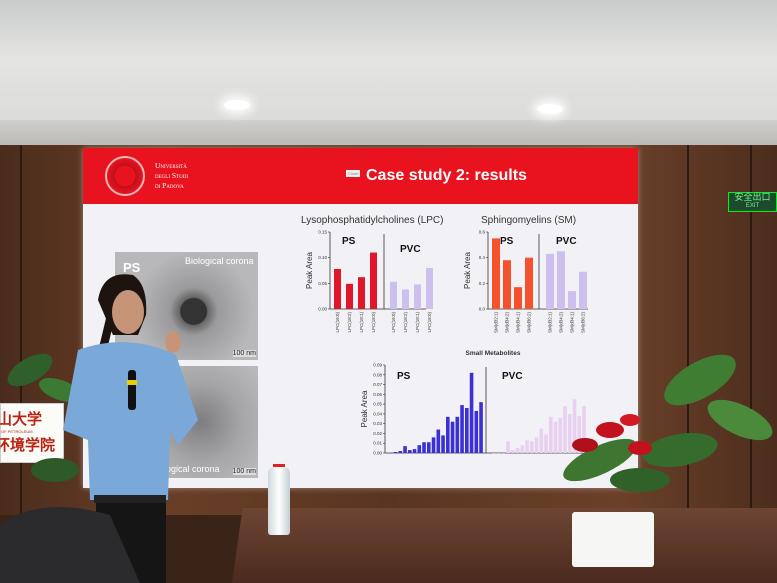  What do you see at coordinates (28, 445) in the screenshot?
I see `banner-text: 环境学院` at bounding box center [28, 445].